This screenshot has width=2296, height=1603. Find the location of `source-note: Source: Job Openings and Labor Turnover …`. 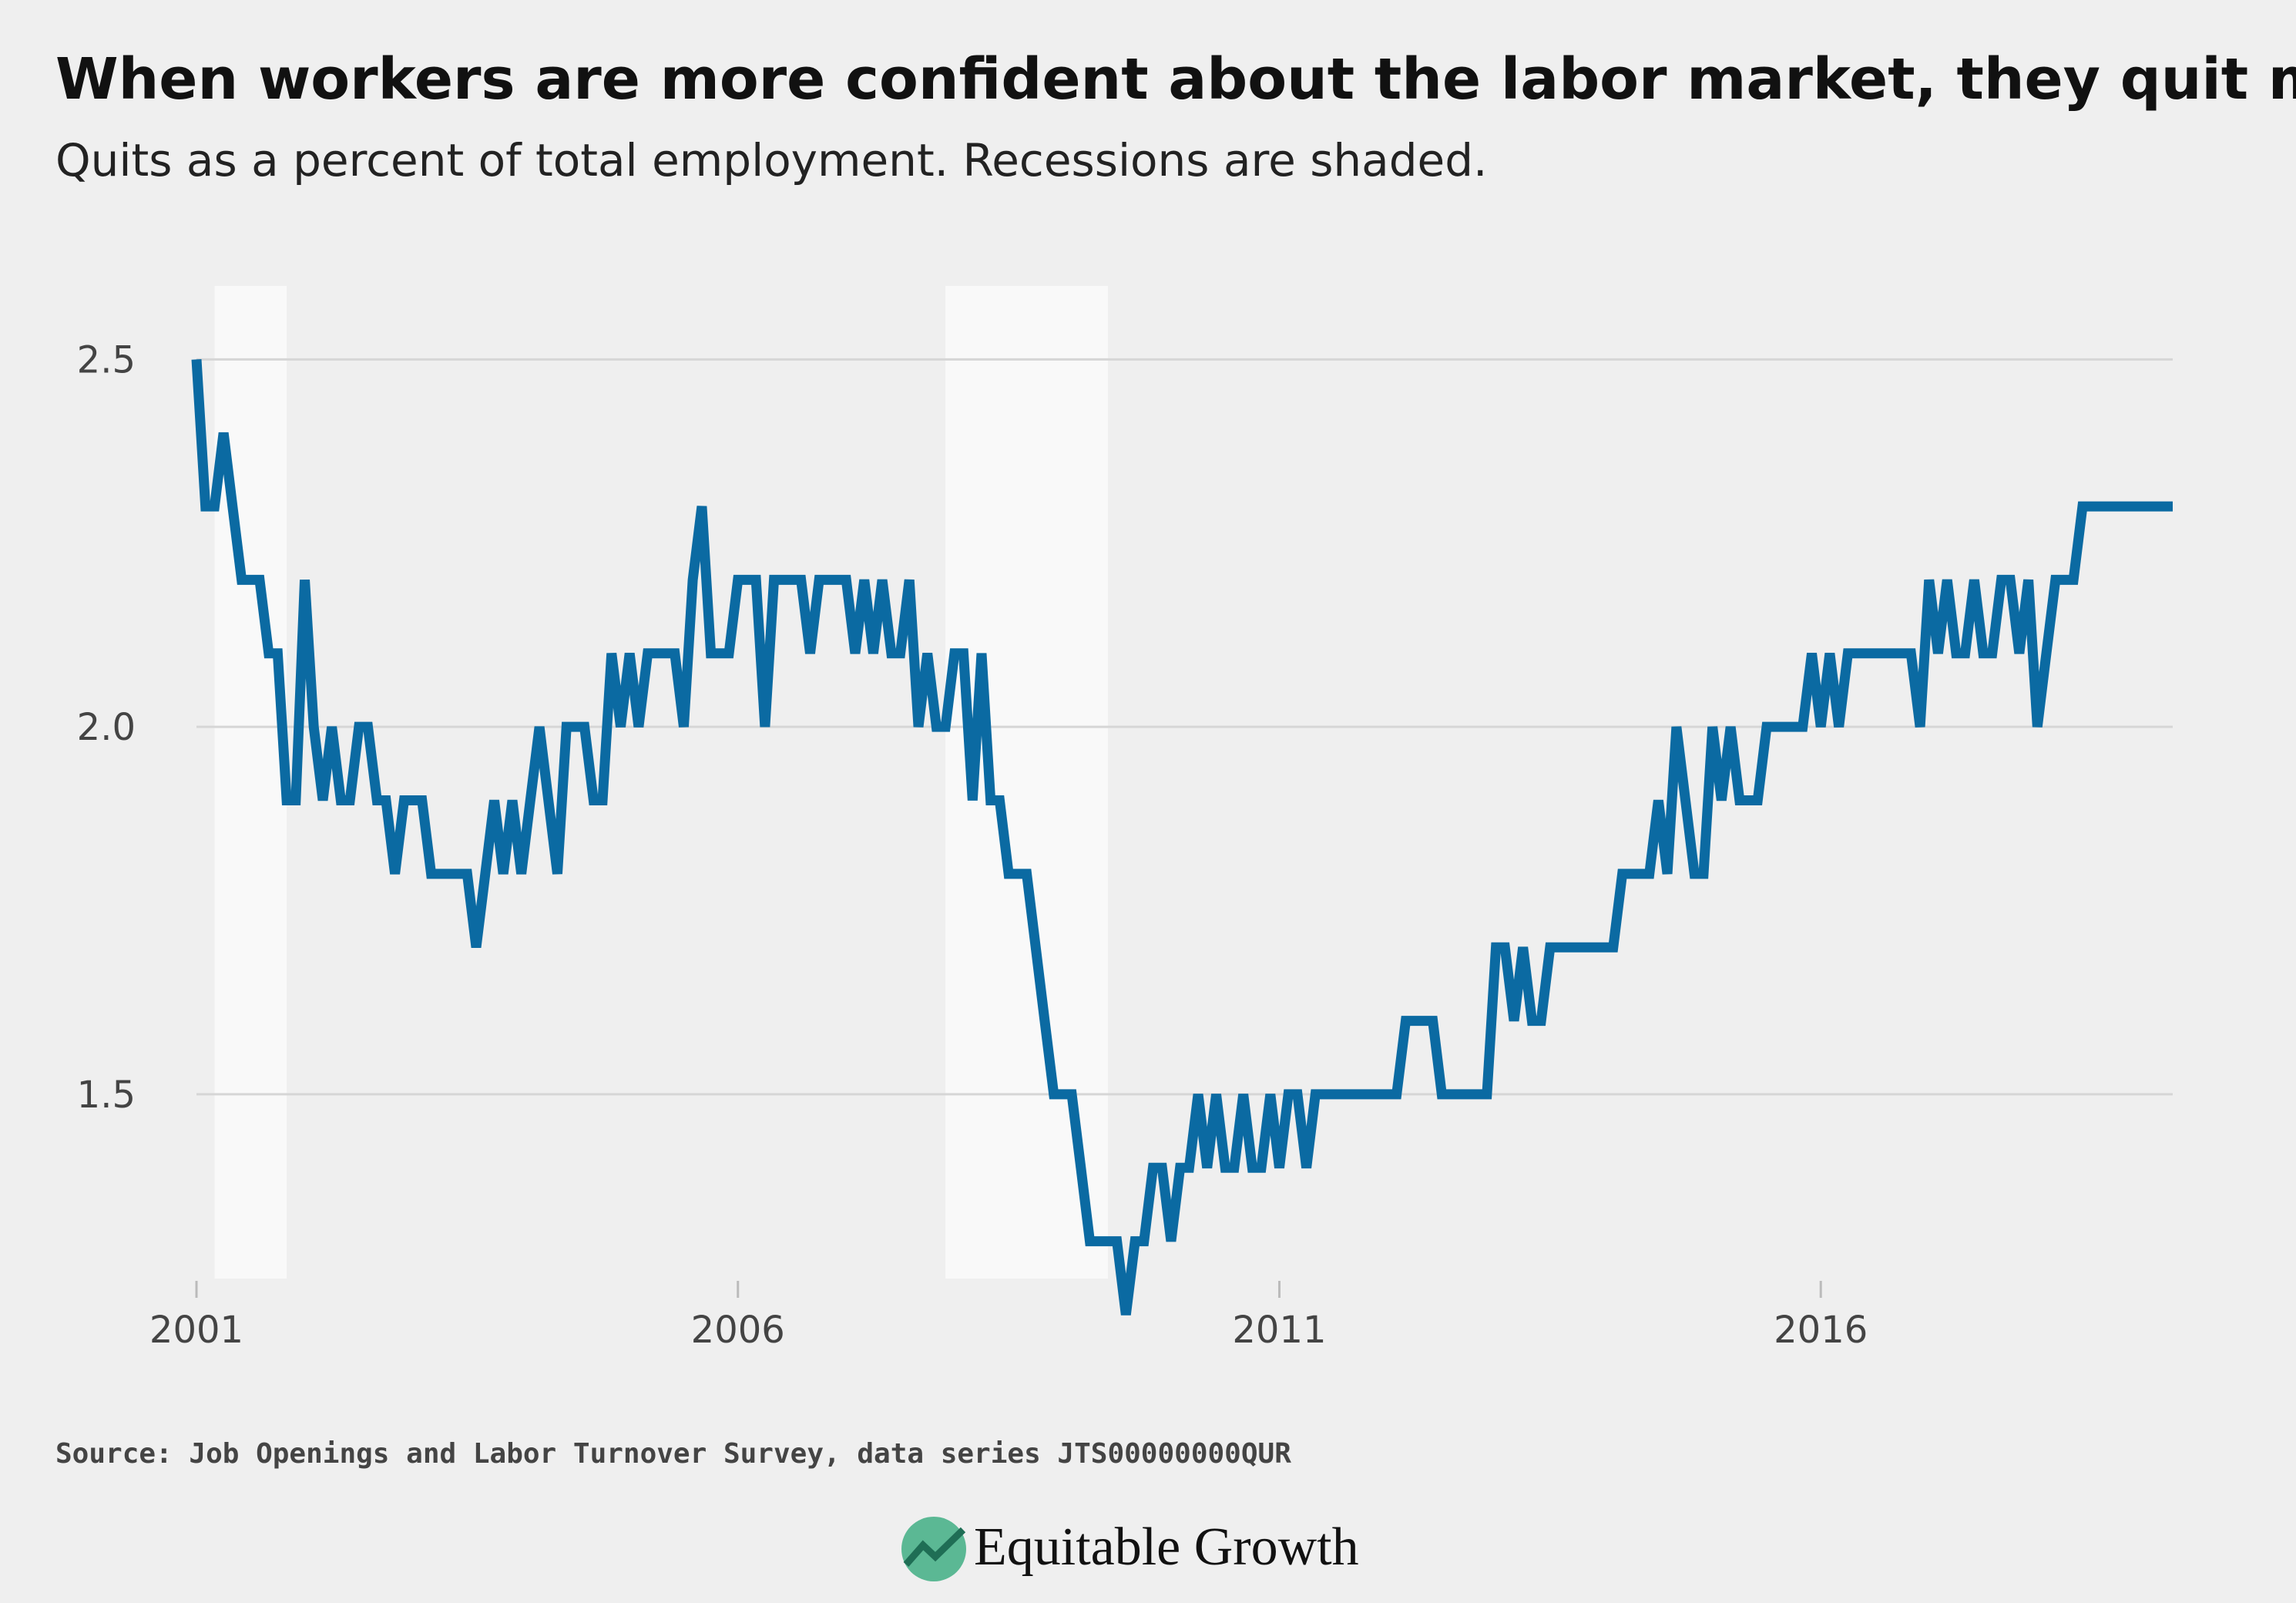

source-note: Source: Job Openings and Labor Turnover … is located at coordinates (673, 1454).